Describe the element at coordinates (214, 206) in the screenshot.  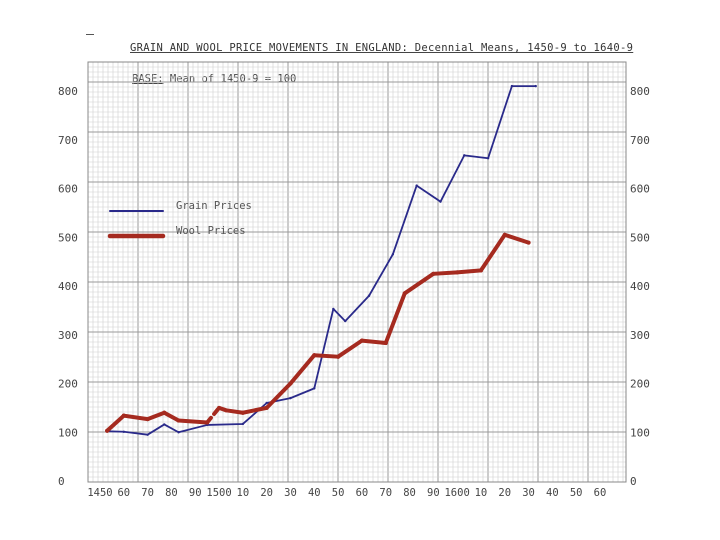
I see `legend-label-grain: Grain Prices` at that location.